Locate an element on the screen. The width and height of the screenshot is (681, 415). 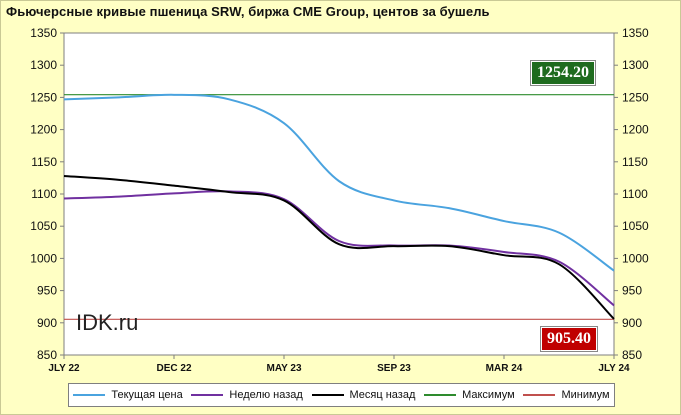
legend-item-maximum: Максимум is located at coordinates (469, 395).